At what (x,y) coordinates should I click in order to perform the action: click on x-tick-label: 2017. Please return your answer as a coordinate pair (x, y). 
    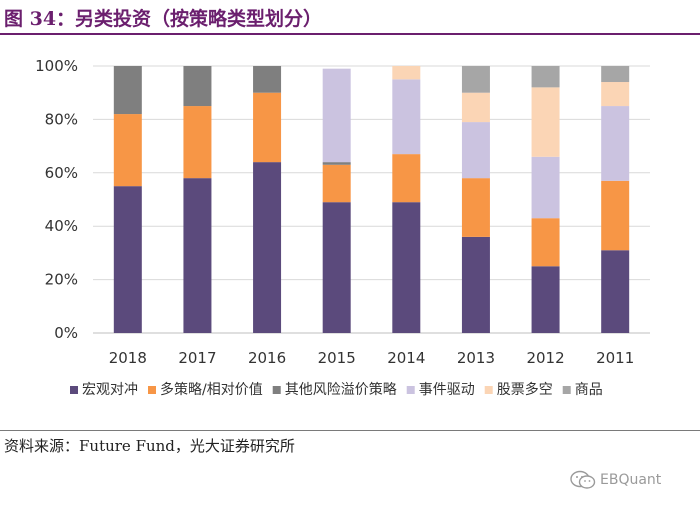
    Looking at the image, I should click on (197, 358).